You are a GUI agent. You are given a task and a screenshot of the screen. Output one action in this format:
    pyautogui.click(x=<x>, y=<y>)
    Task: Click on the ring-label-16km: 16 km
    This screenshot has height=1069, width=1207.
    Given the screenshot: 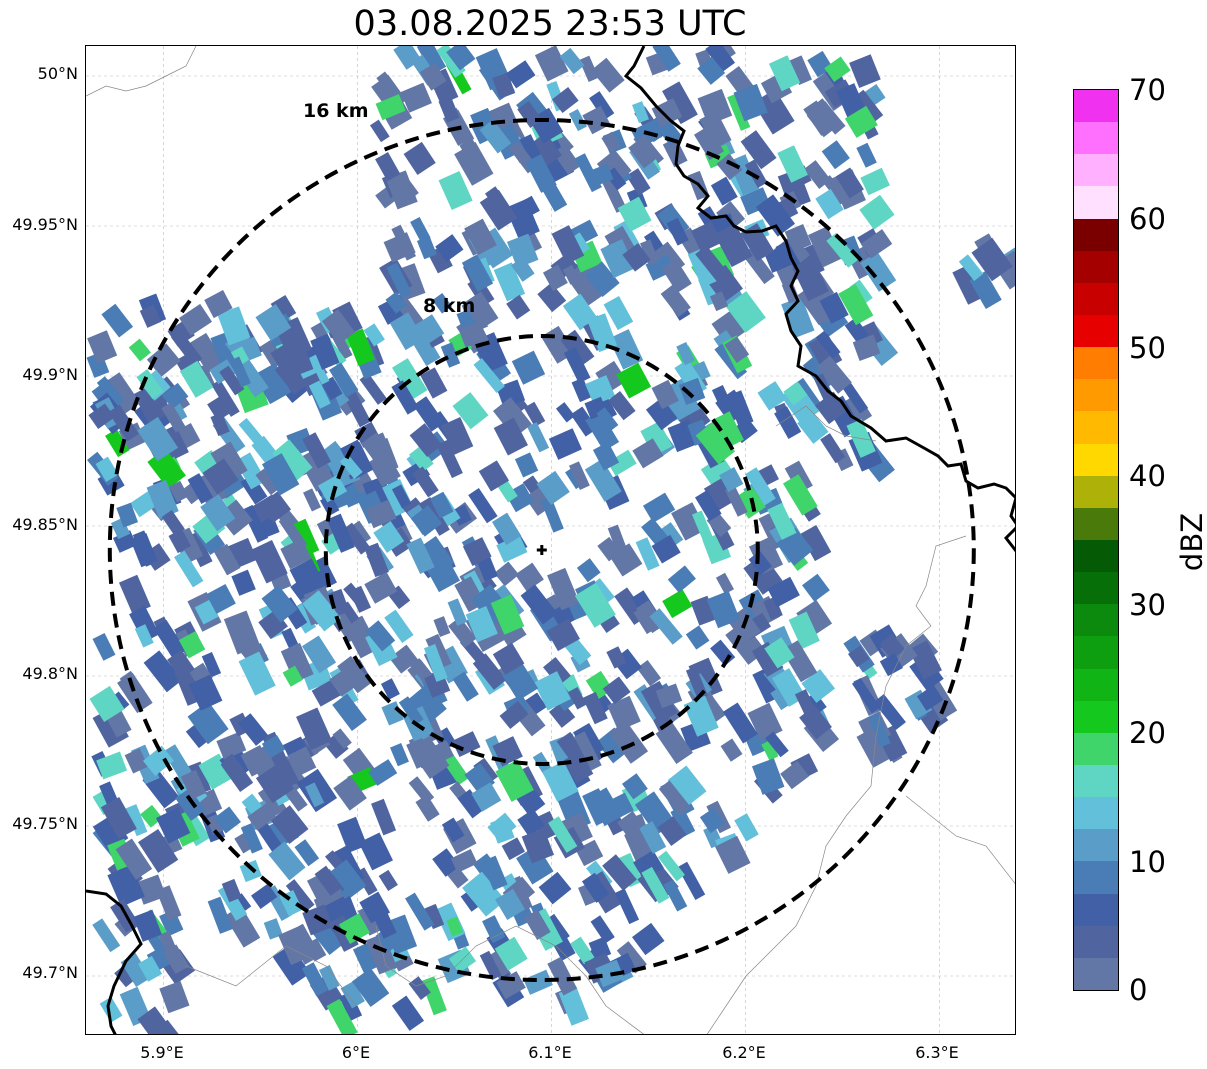 What is the action you would take?
    pyautogui.click(x=336, y=111)
    